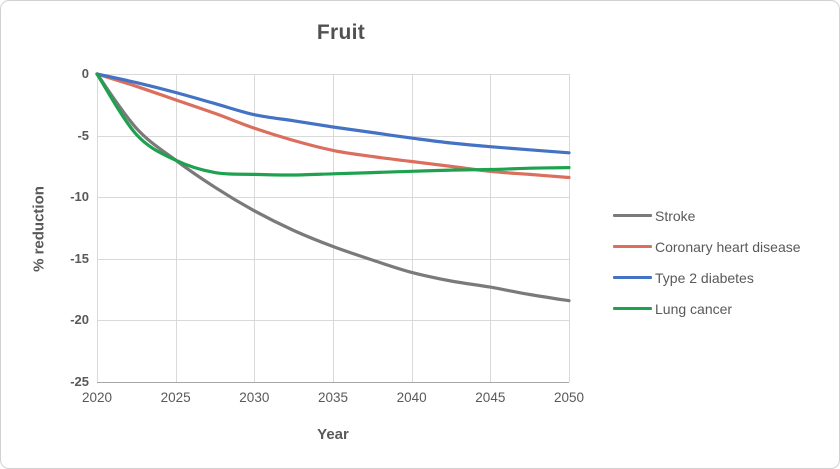 The width and height of the screenshot is (840, 469). I want to click on y-tick-label: -5, so click(83, 135).